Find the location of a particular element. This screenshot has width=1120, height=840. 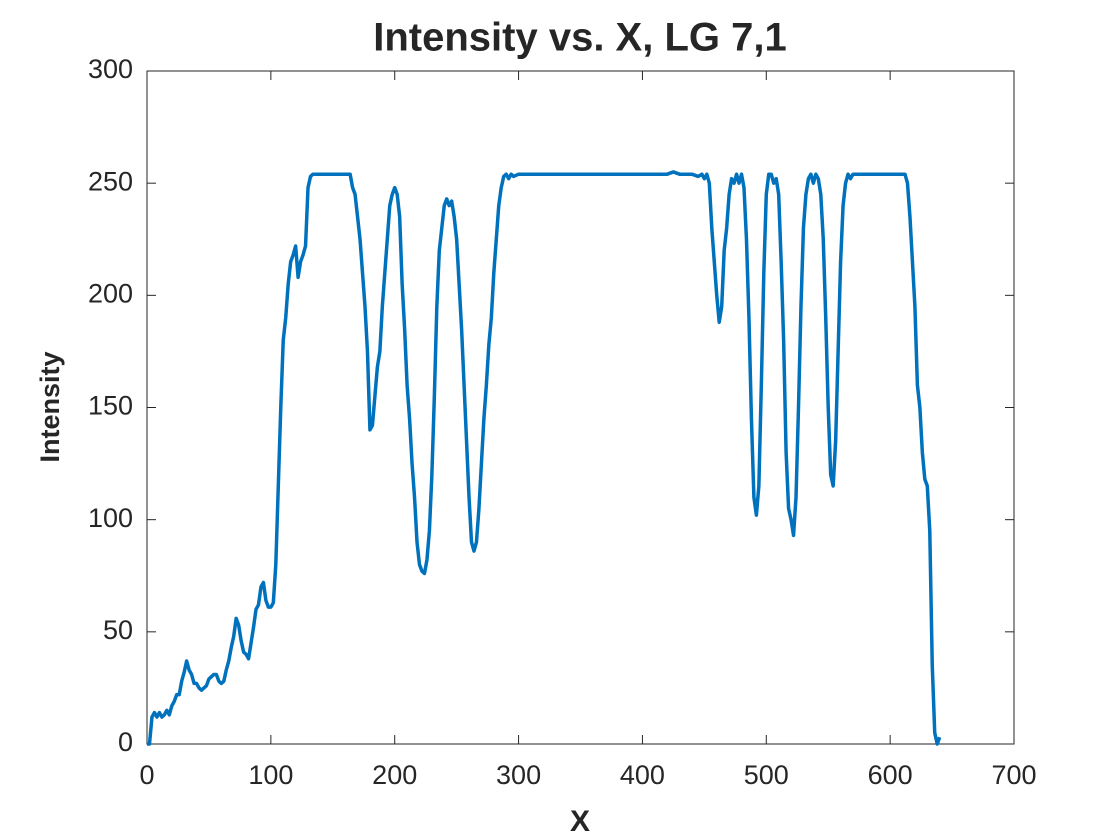

chart-title: Intensity vs. X, LG 7,1 is located at coordinates (579, 38).